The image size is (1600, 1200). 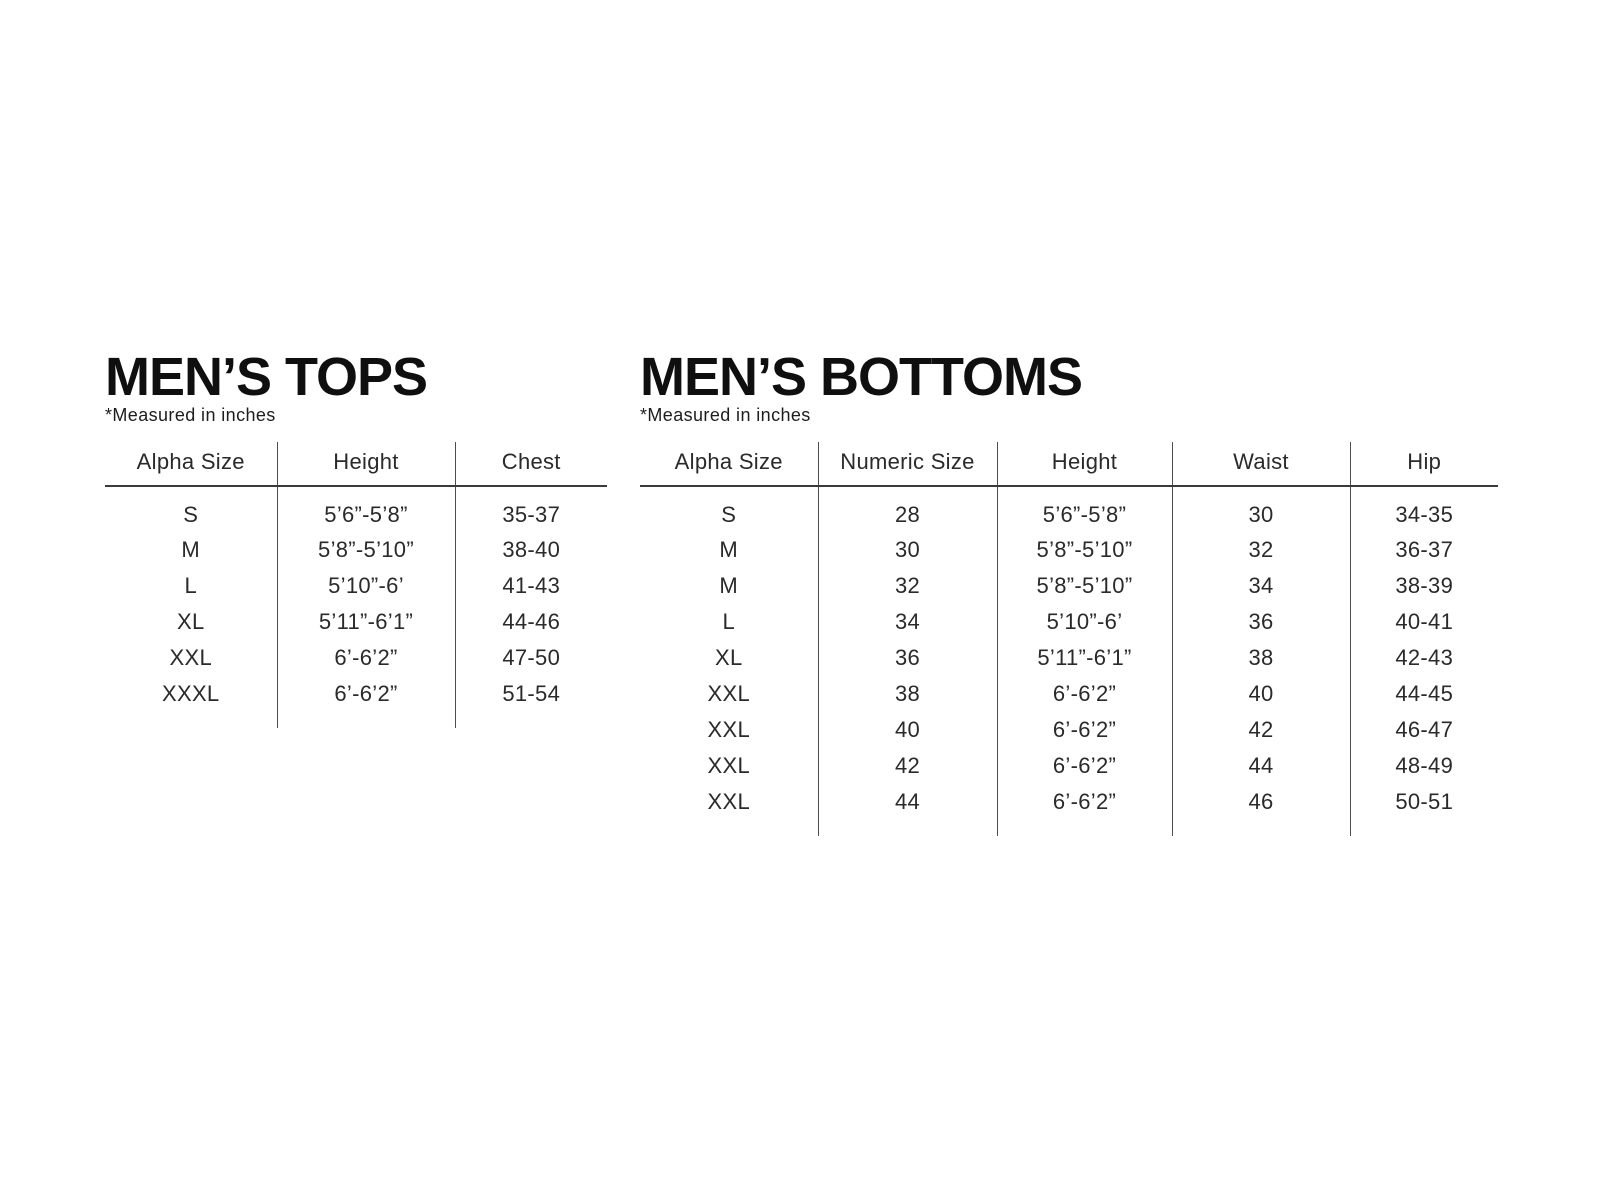 I want to click on bottoms-table-cell: 48-49, so click(x=1423, y=766).